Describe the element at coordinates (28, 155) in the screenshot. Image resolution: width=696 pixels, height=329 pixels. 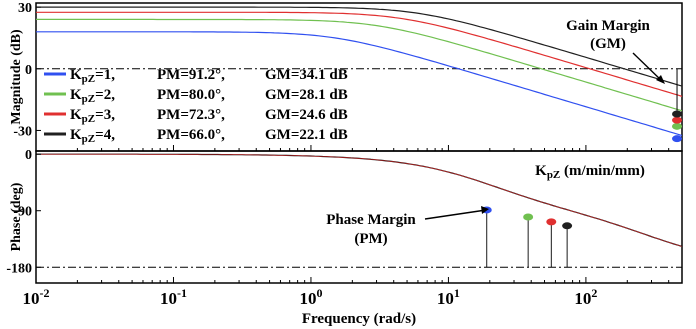
I see `phase-y-tick-label: 0` at that location.